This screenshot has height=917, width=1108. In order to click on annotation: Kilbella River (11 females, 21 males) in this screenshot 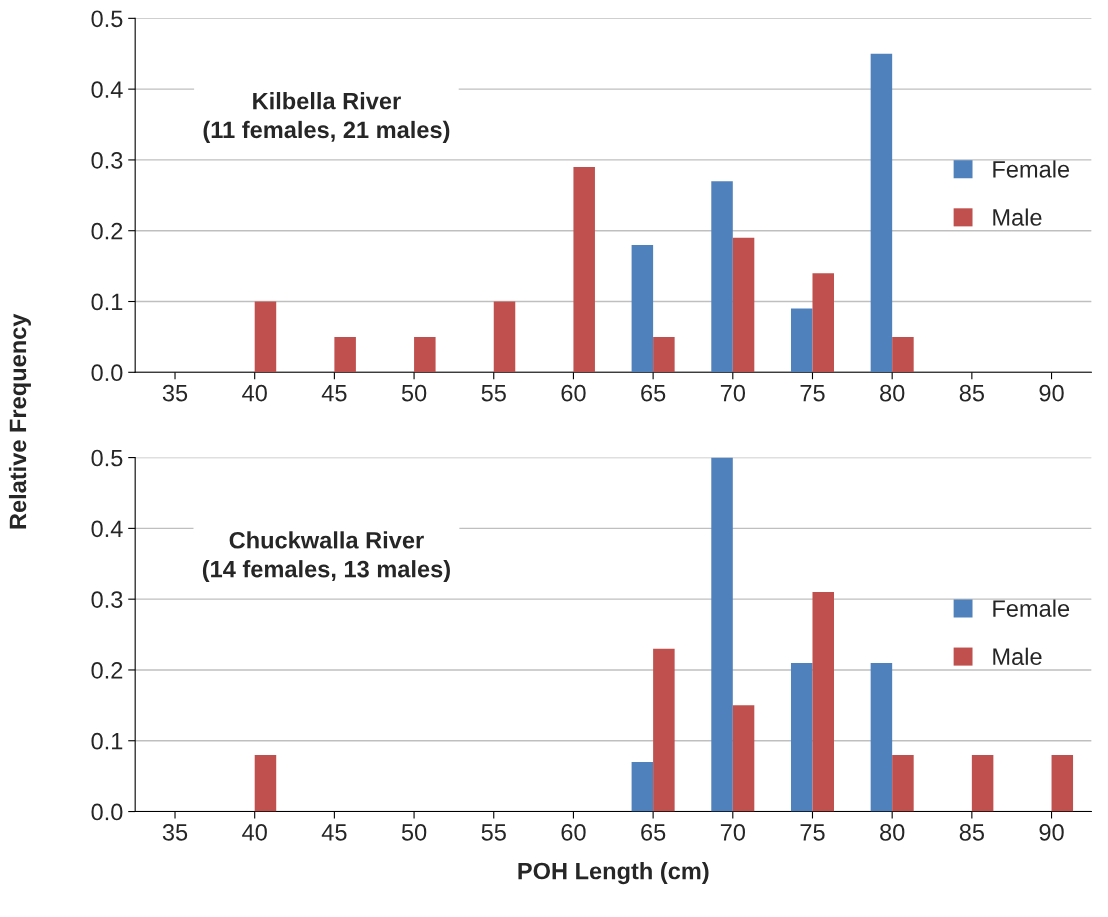, I will do `click(326, 117)`.